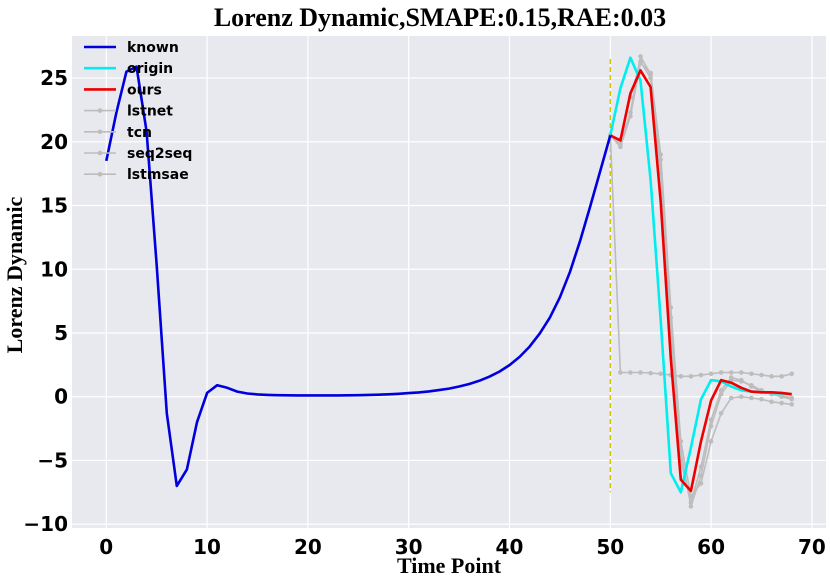 The width and height of the screenshot is (830, 582). I want to click on legend-label-ours: ours, so click(144, 90).